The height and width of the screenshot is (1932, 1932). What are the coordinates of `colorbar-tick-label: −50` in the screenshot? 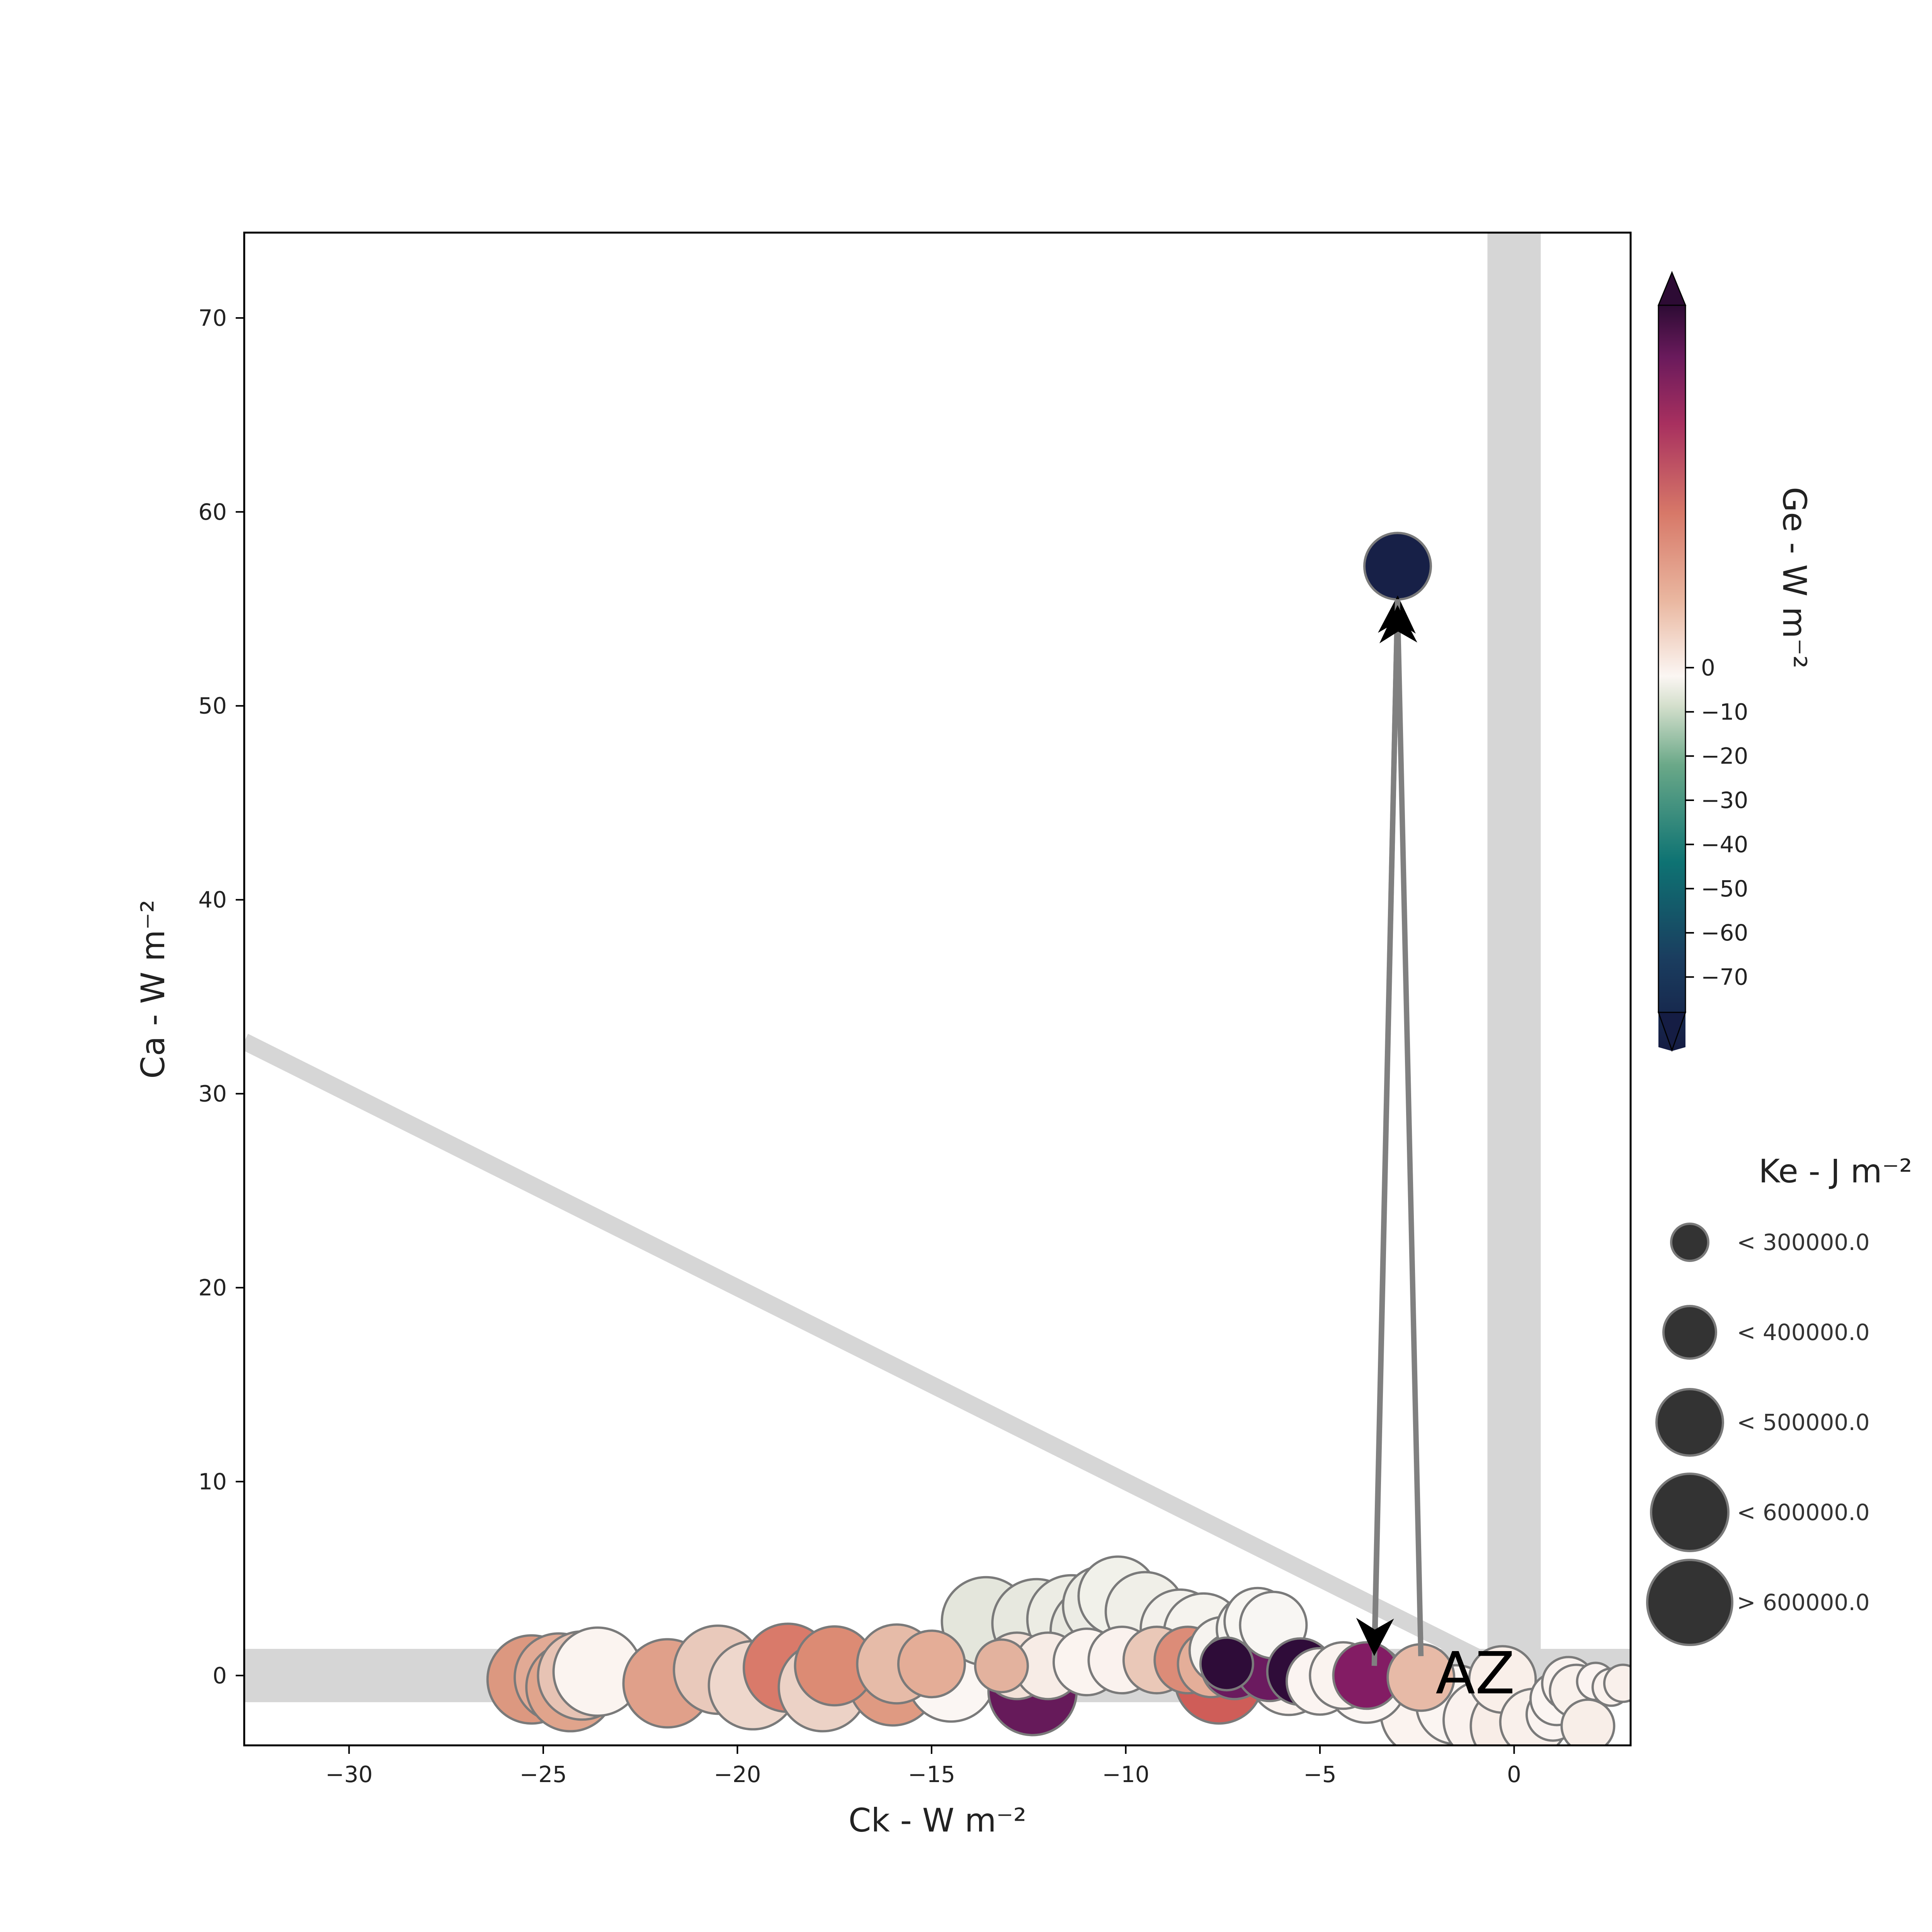 It's located at (1725, 889).